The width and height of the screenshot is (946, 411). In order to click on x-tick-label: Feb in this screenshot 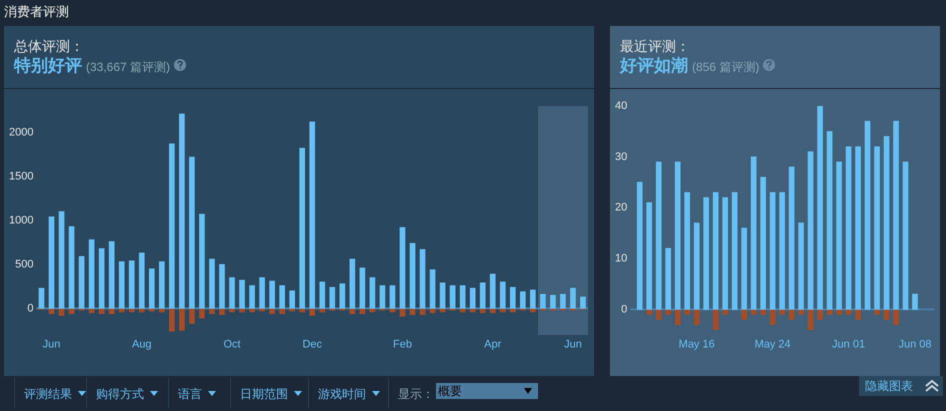, I will do `click(402, 344)`.